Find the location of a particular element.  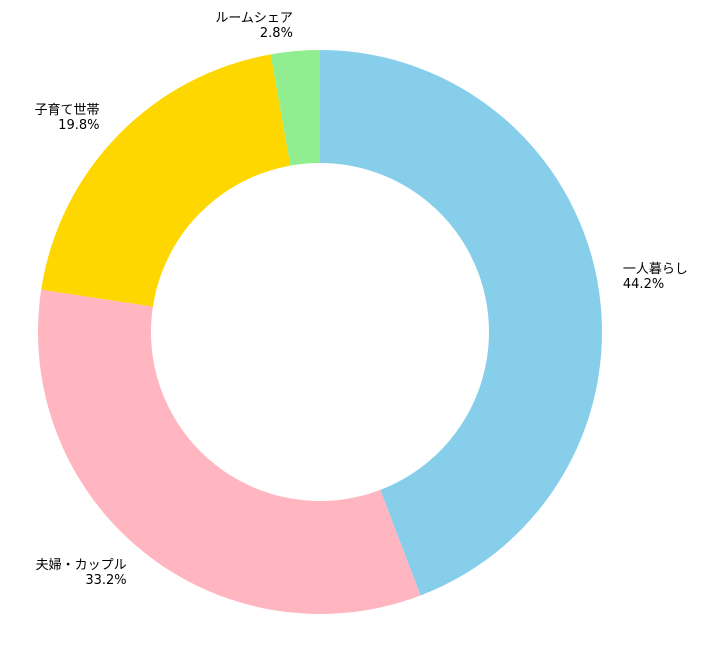

slice-label-2: 夫婦・カップル 33.2% is located at coordinates (81, 572).